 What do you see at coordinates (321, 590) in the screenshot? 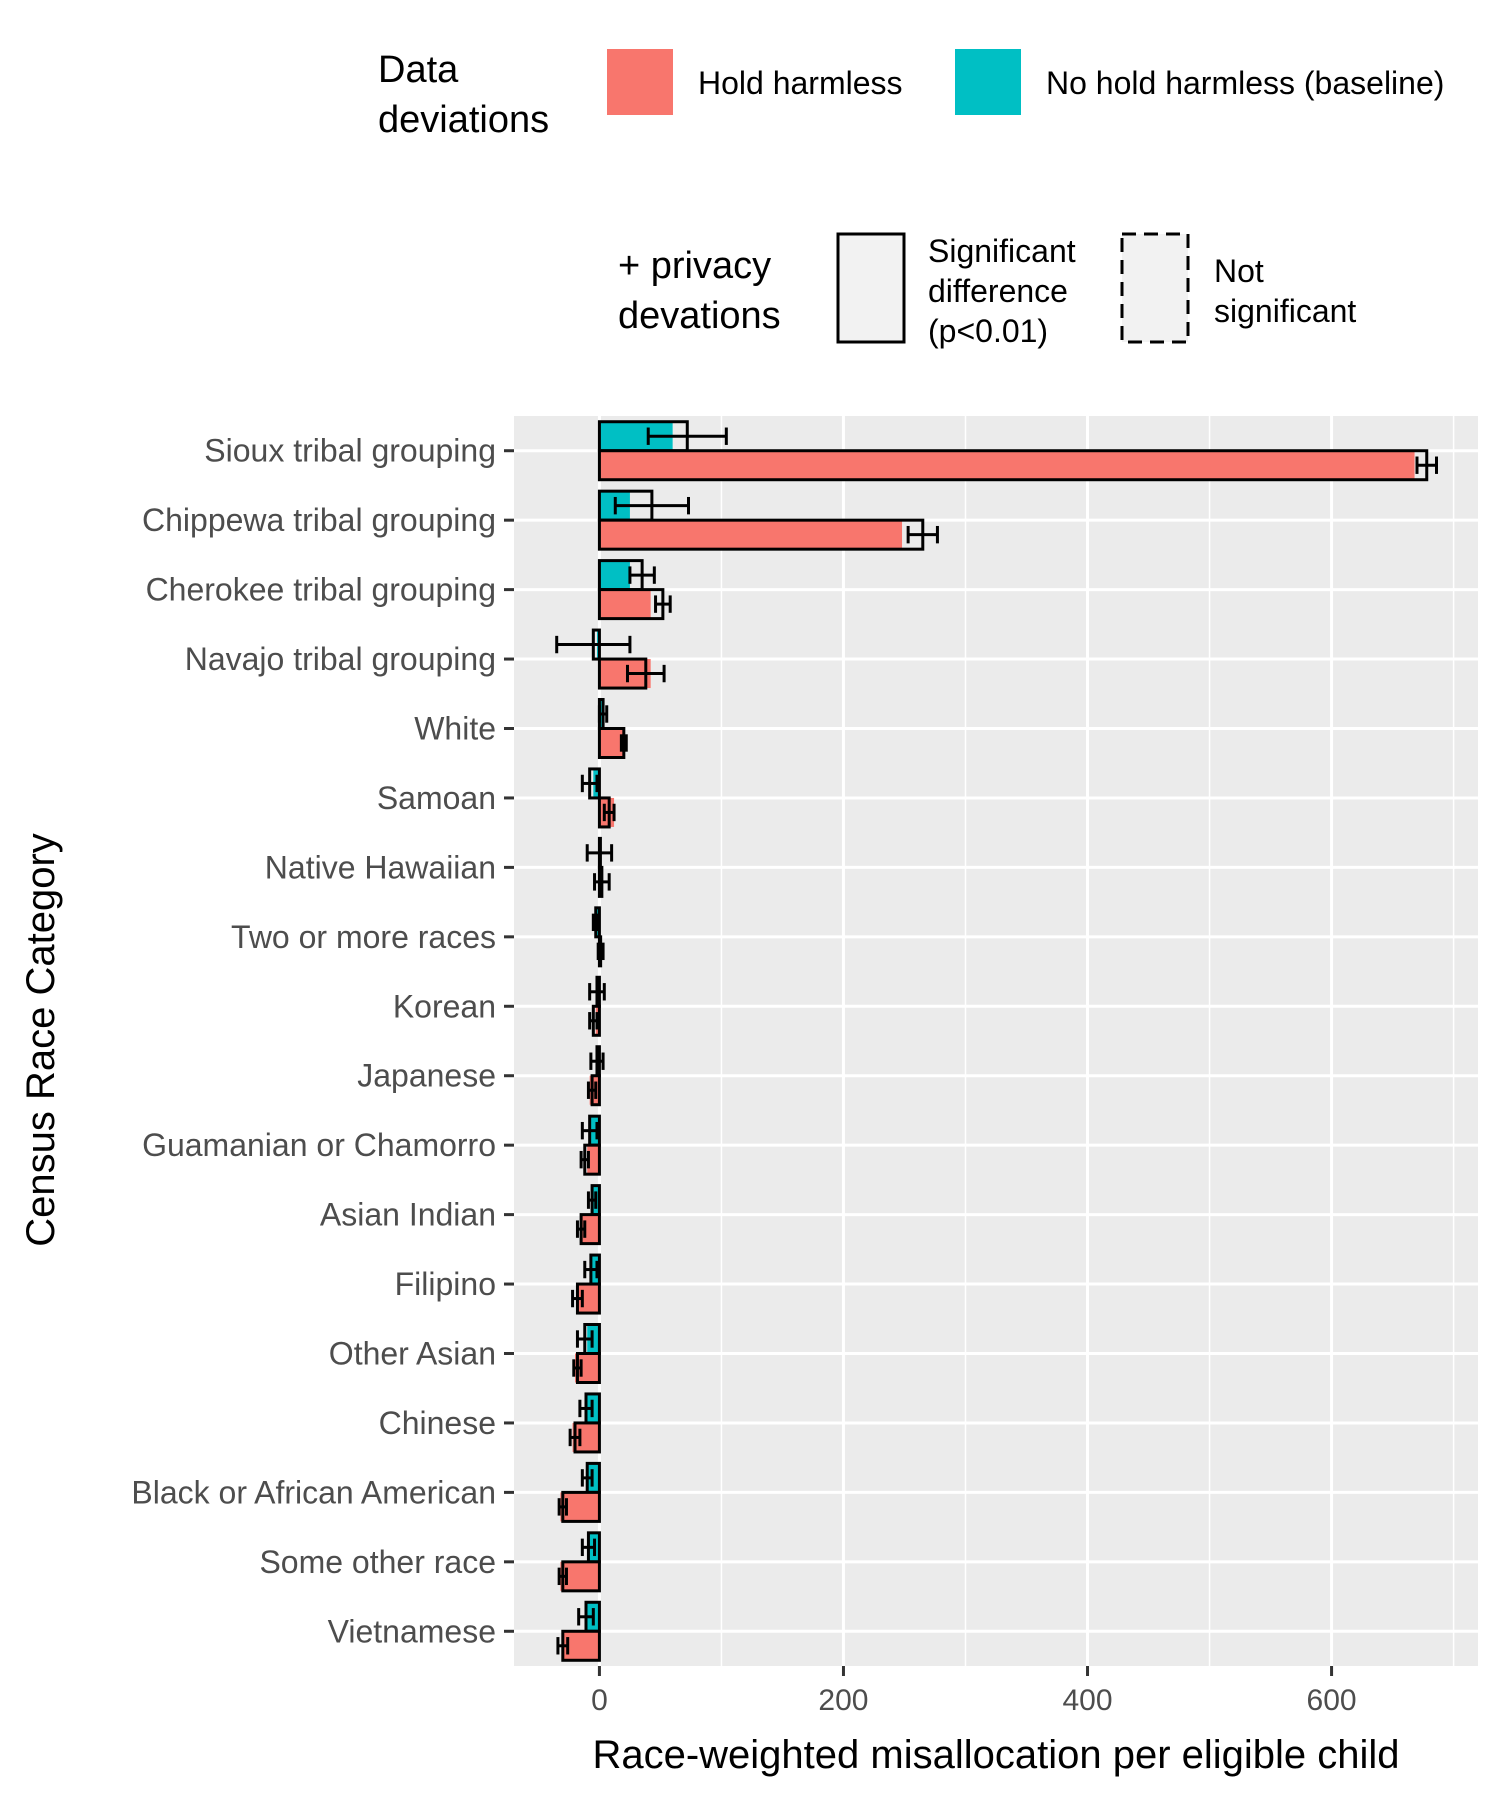
I see `y-tick-label: Cherokee tribal grouping` at bounding box center [321, 590].